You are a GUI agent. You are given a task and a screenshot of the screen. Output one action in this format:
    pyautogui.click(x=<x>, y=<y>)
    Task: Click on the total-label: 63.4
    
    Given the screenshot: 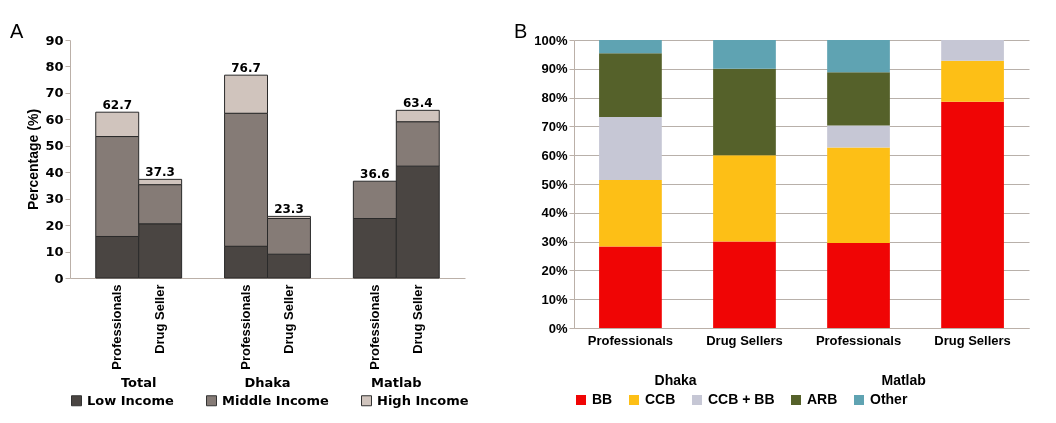 What is the action you would take?
    pyautogui.click(x=417, y=103)
    